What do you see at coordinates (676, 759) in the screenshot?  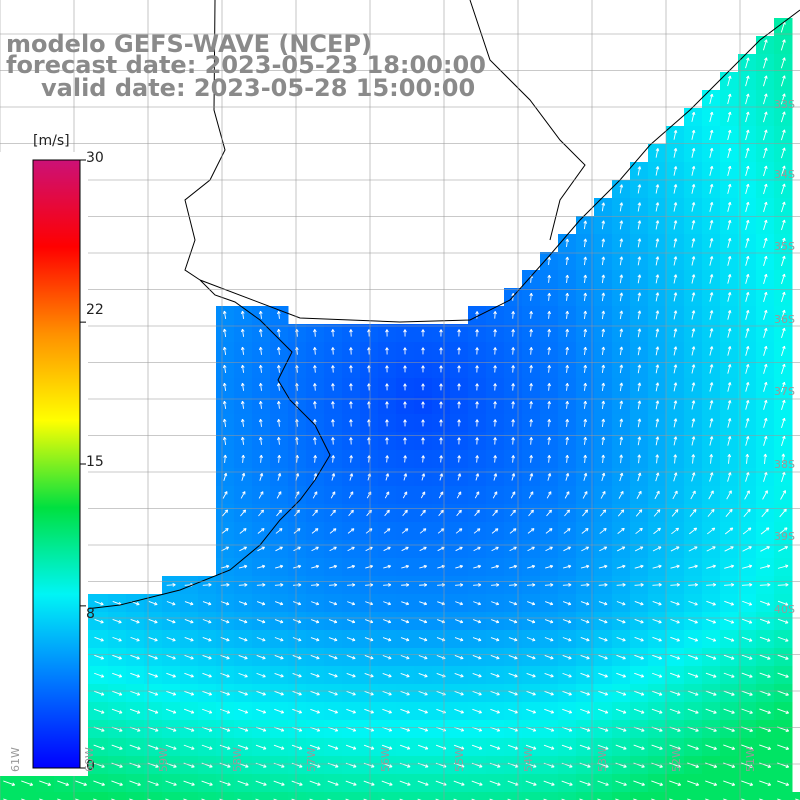 I see `lon-label: 52W` at bounding box center [676, 759].